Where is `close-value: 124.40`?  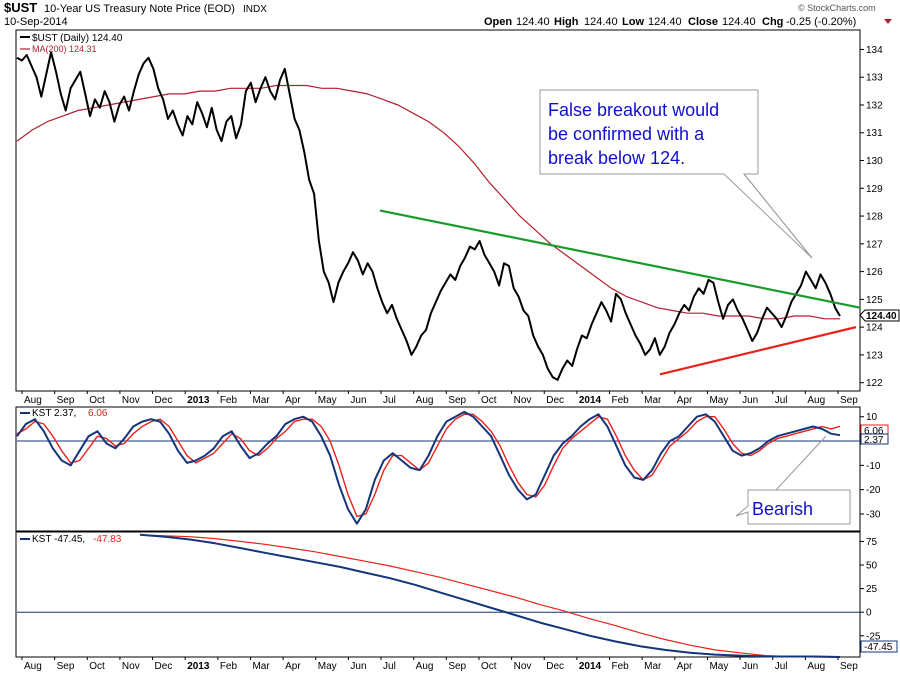
close-value: 124.40 is located at coordinates (739, 22).